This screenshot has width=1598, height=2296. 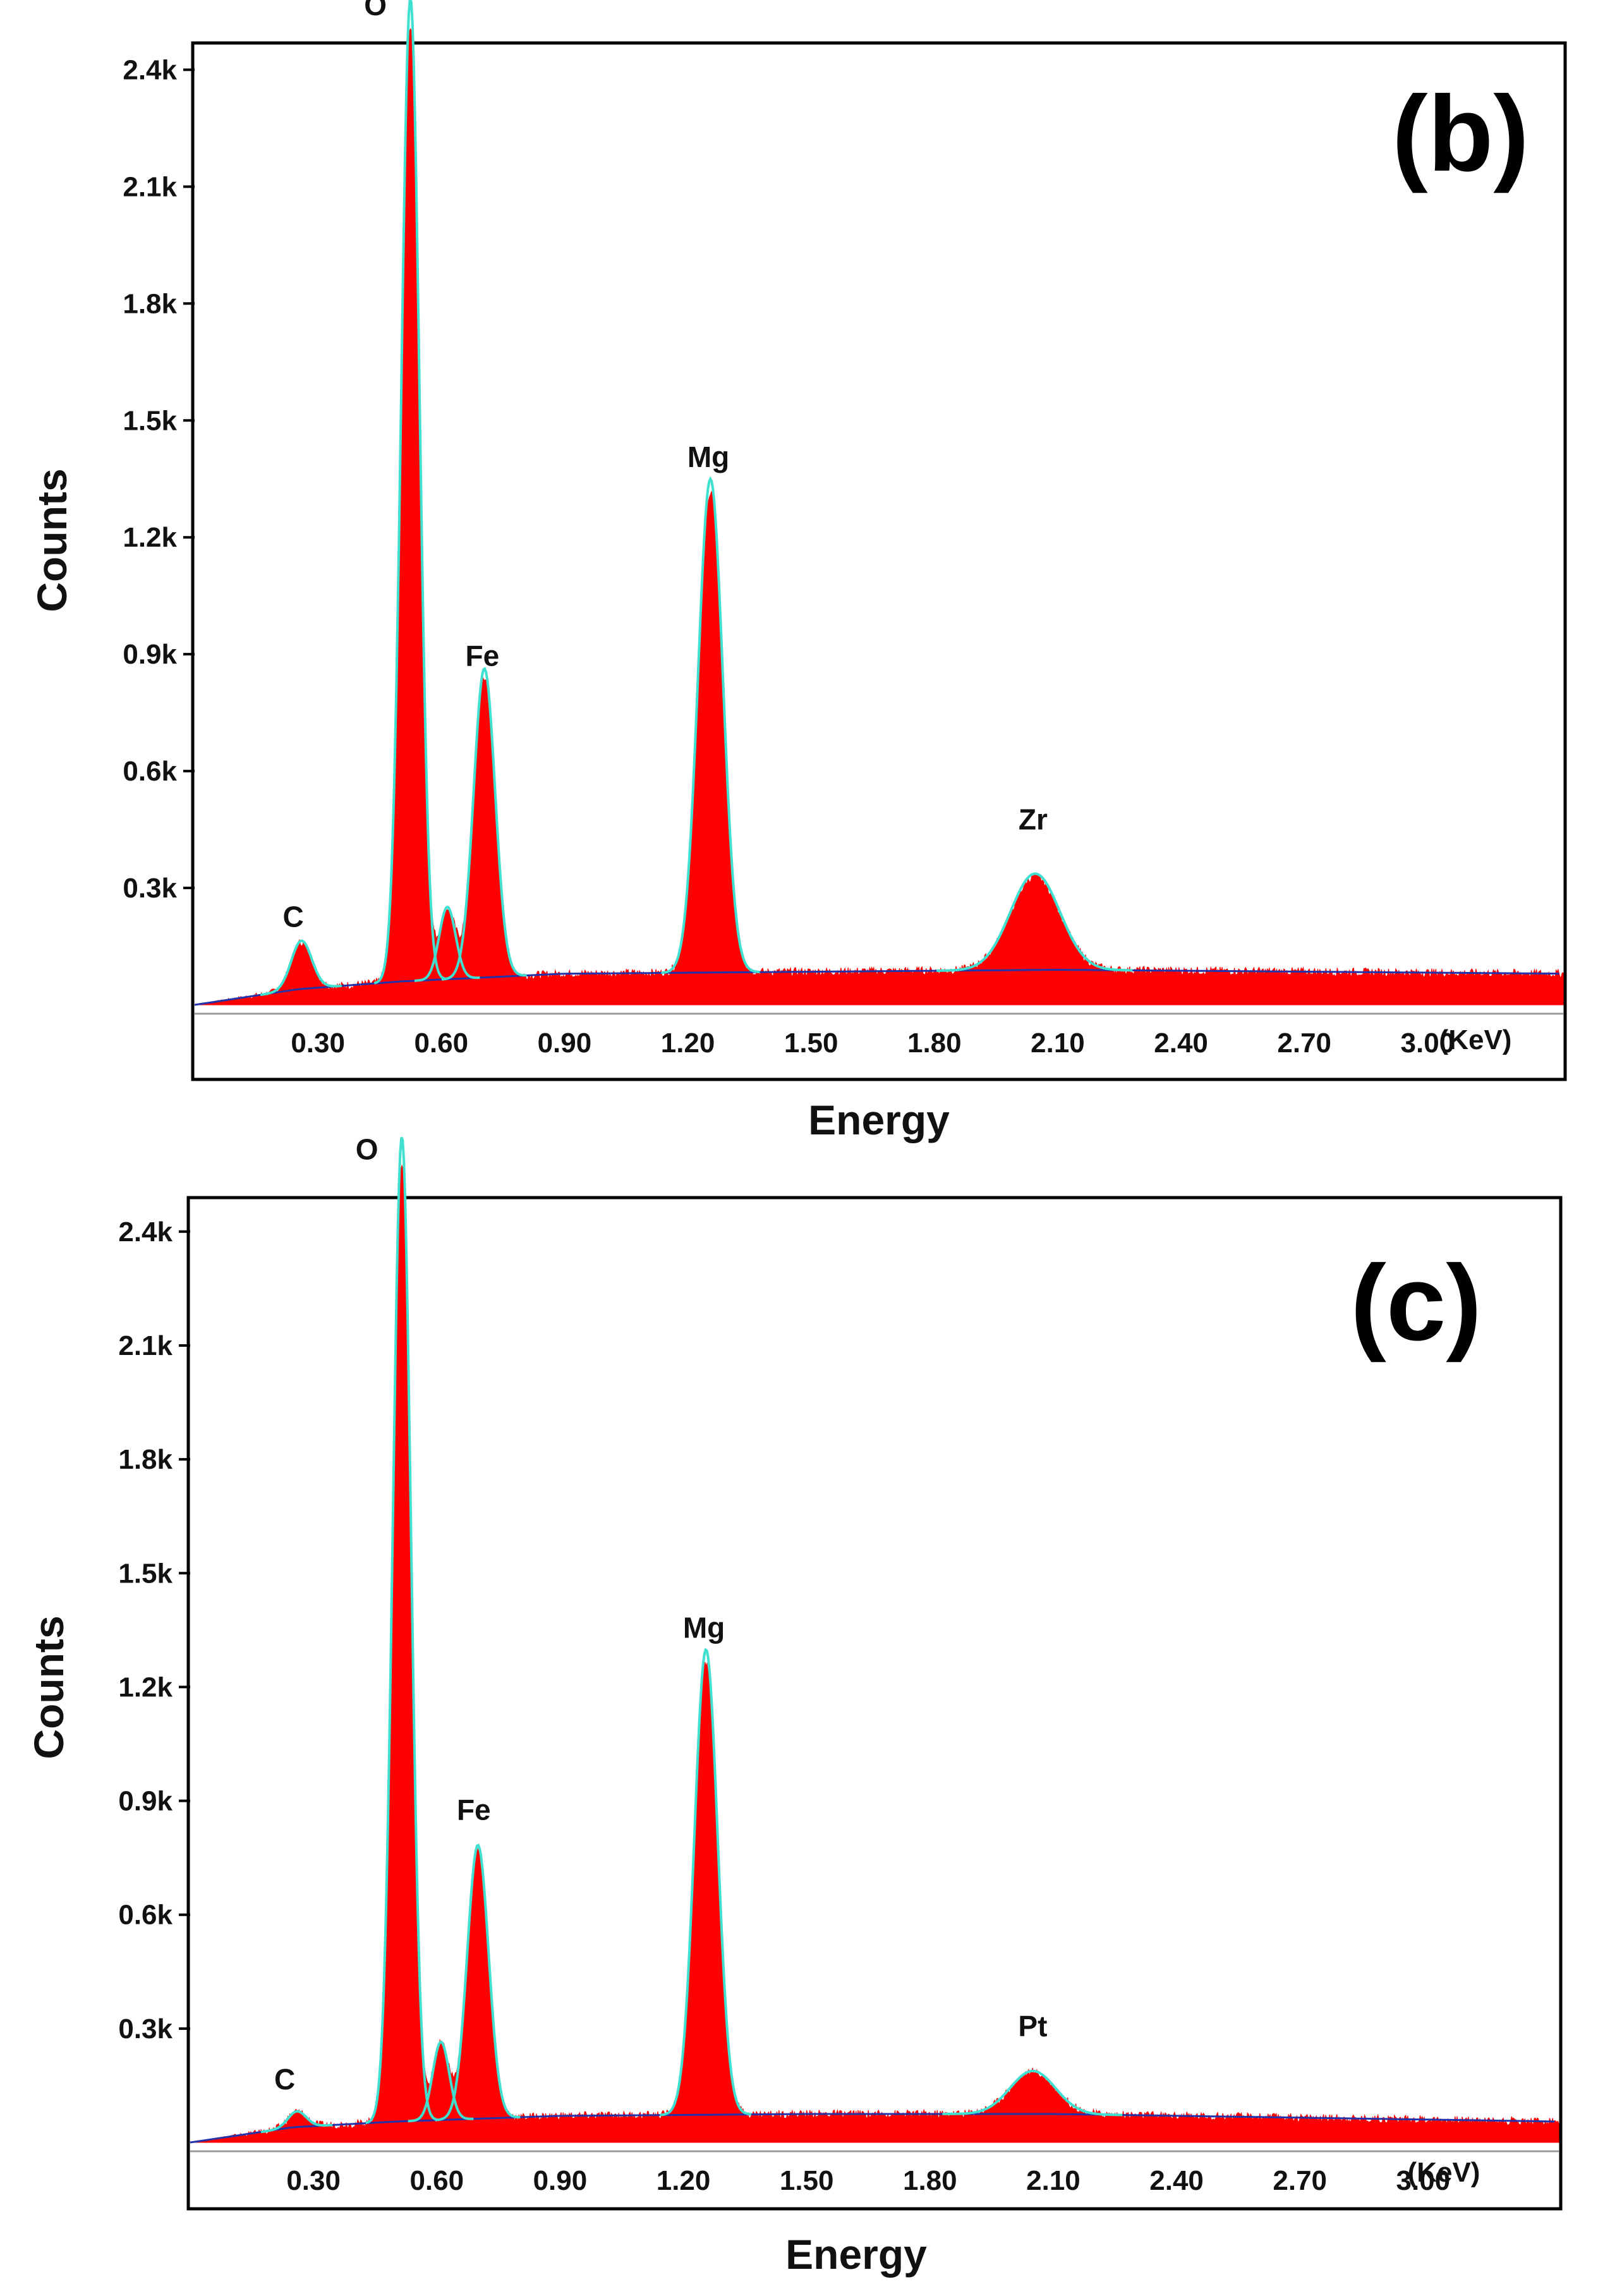 What do you see at coordinates (807, 2180) in the screenshot?
I see `panel-c-x-tick-label: 1.50` at bounding box center [807, 2180].